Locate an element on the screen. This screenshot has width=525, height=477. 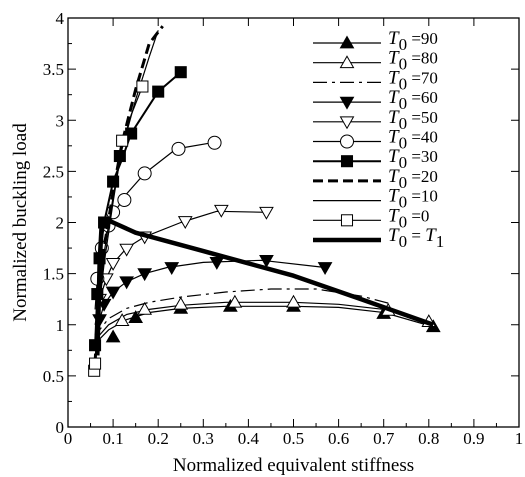
x-tick-label: 0.3 is located at coordinates (203, 438).